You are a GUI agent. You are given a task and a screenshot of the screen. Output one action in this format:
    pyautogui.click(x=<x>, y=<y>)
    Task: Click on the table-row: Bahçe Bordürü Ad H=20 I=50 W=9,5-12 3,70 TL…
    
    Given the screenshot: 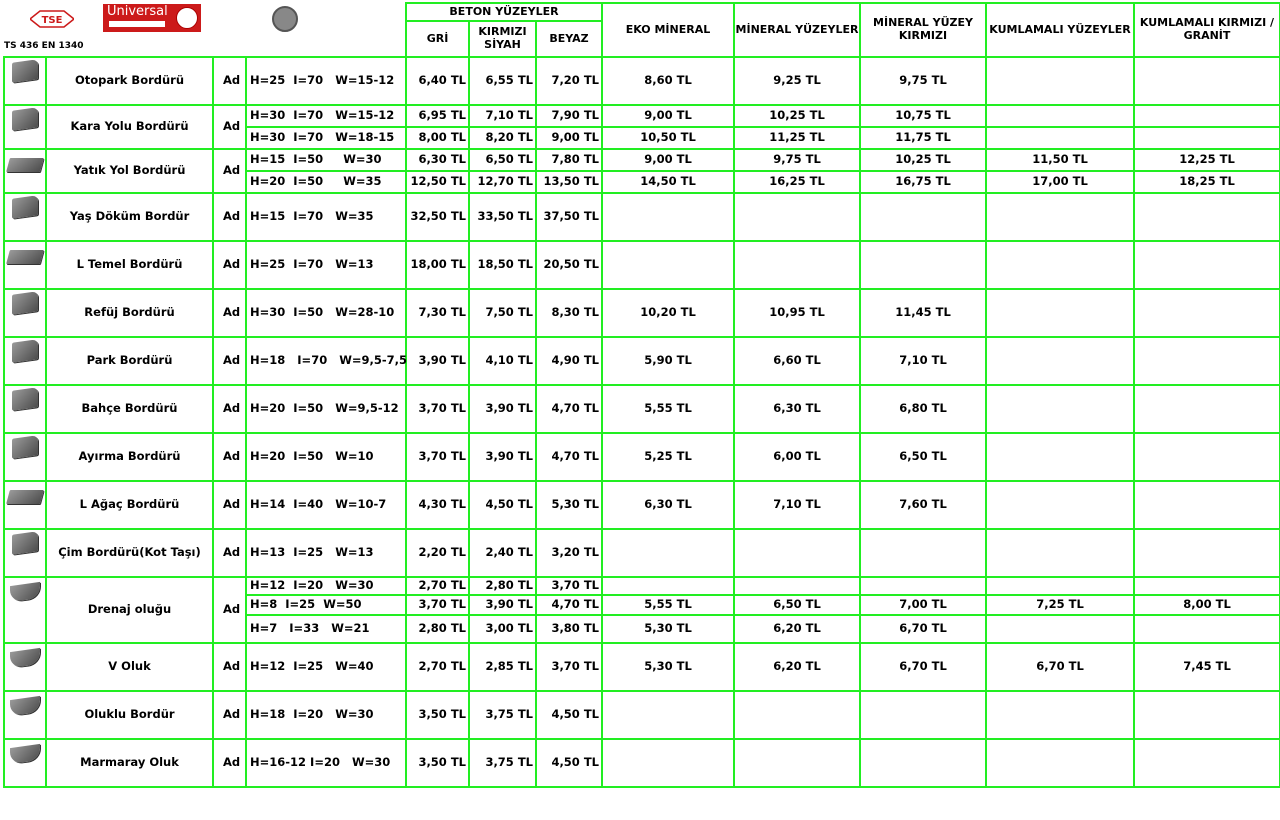 What is the action you would take?
    pyautogui.click(x=641, y=409)
    